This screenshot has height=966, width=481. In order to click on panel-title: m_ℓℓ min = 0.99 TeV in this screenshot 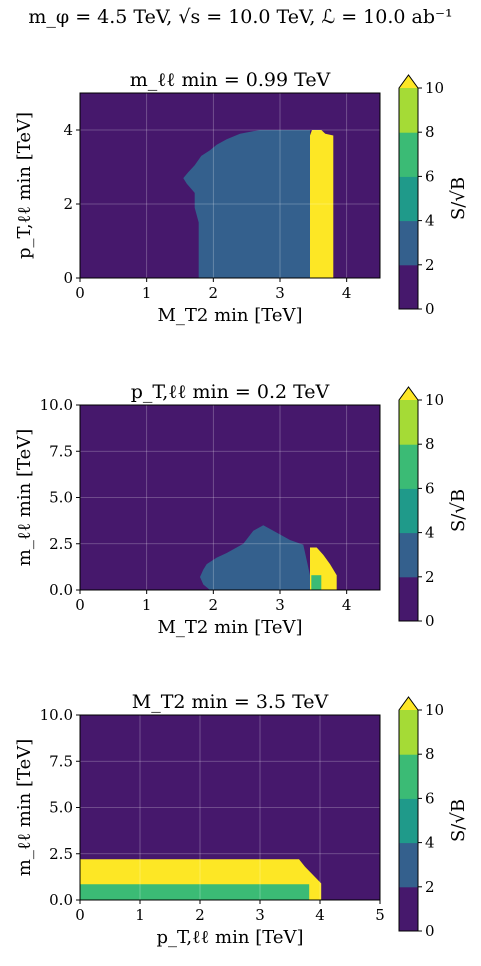, I will do `click(230, 80)`.